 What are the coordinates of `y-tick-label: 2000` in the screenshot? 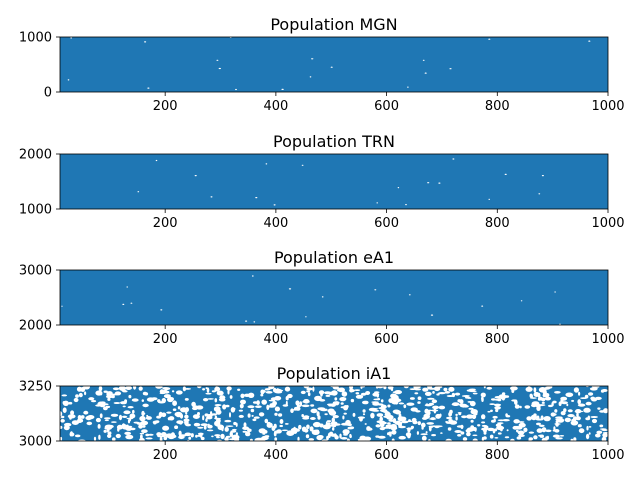 It's located at (35, 155).